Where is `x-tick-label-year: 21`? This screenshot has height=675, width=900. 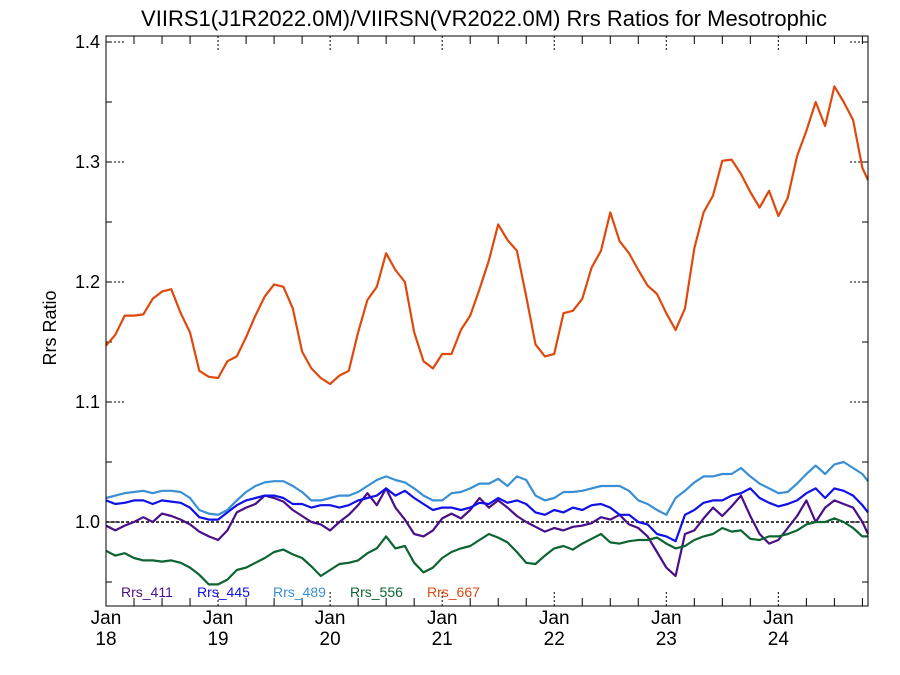
x-tick-label-year: 21 is located at coordinates (442, 639).